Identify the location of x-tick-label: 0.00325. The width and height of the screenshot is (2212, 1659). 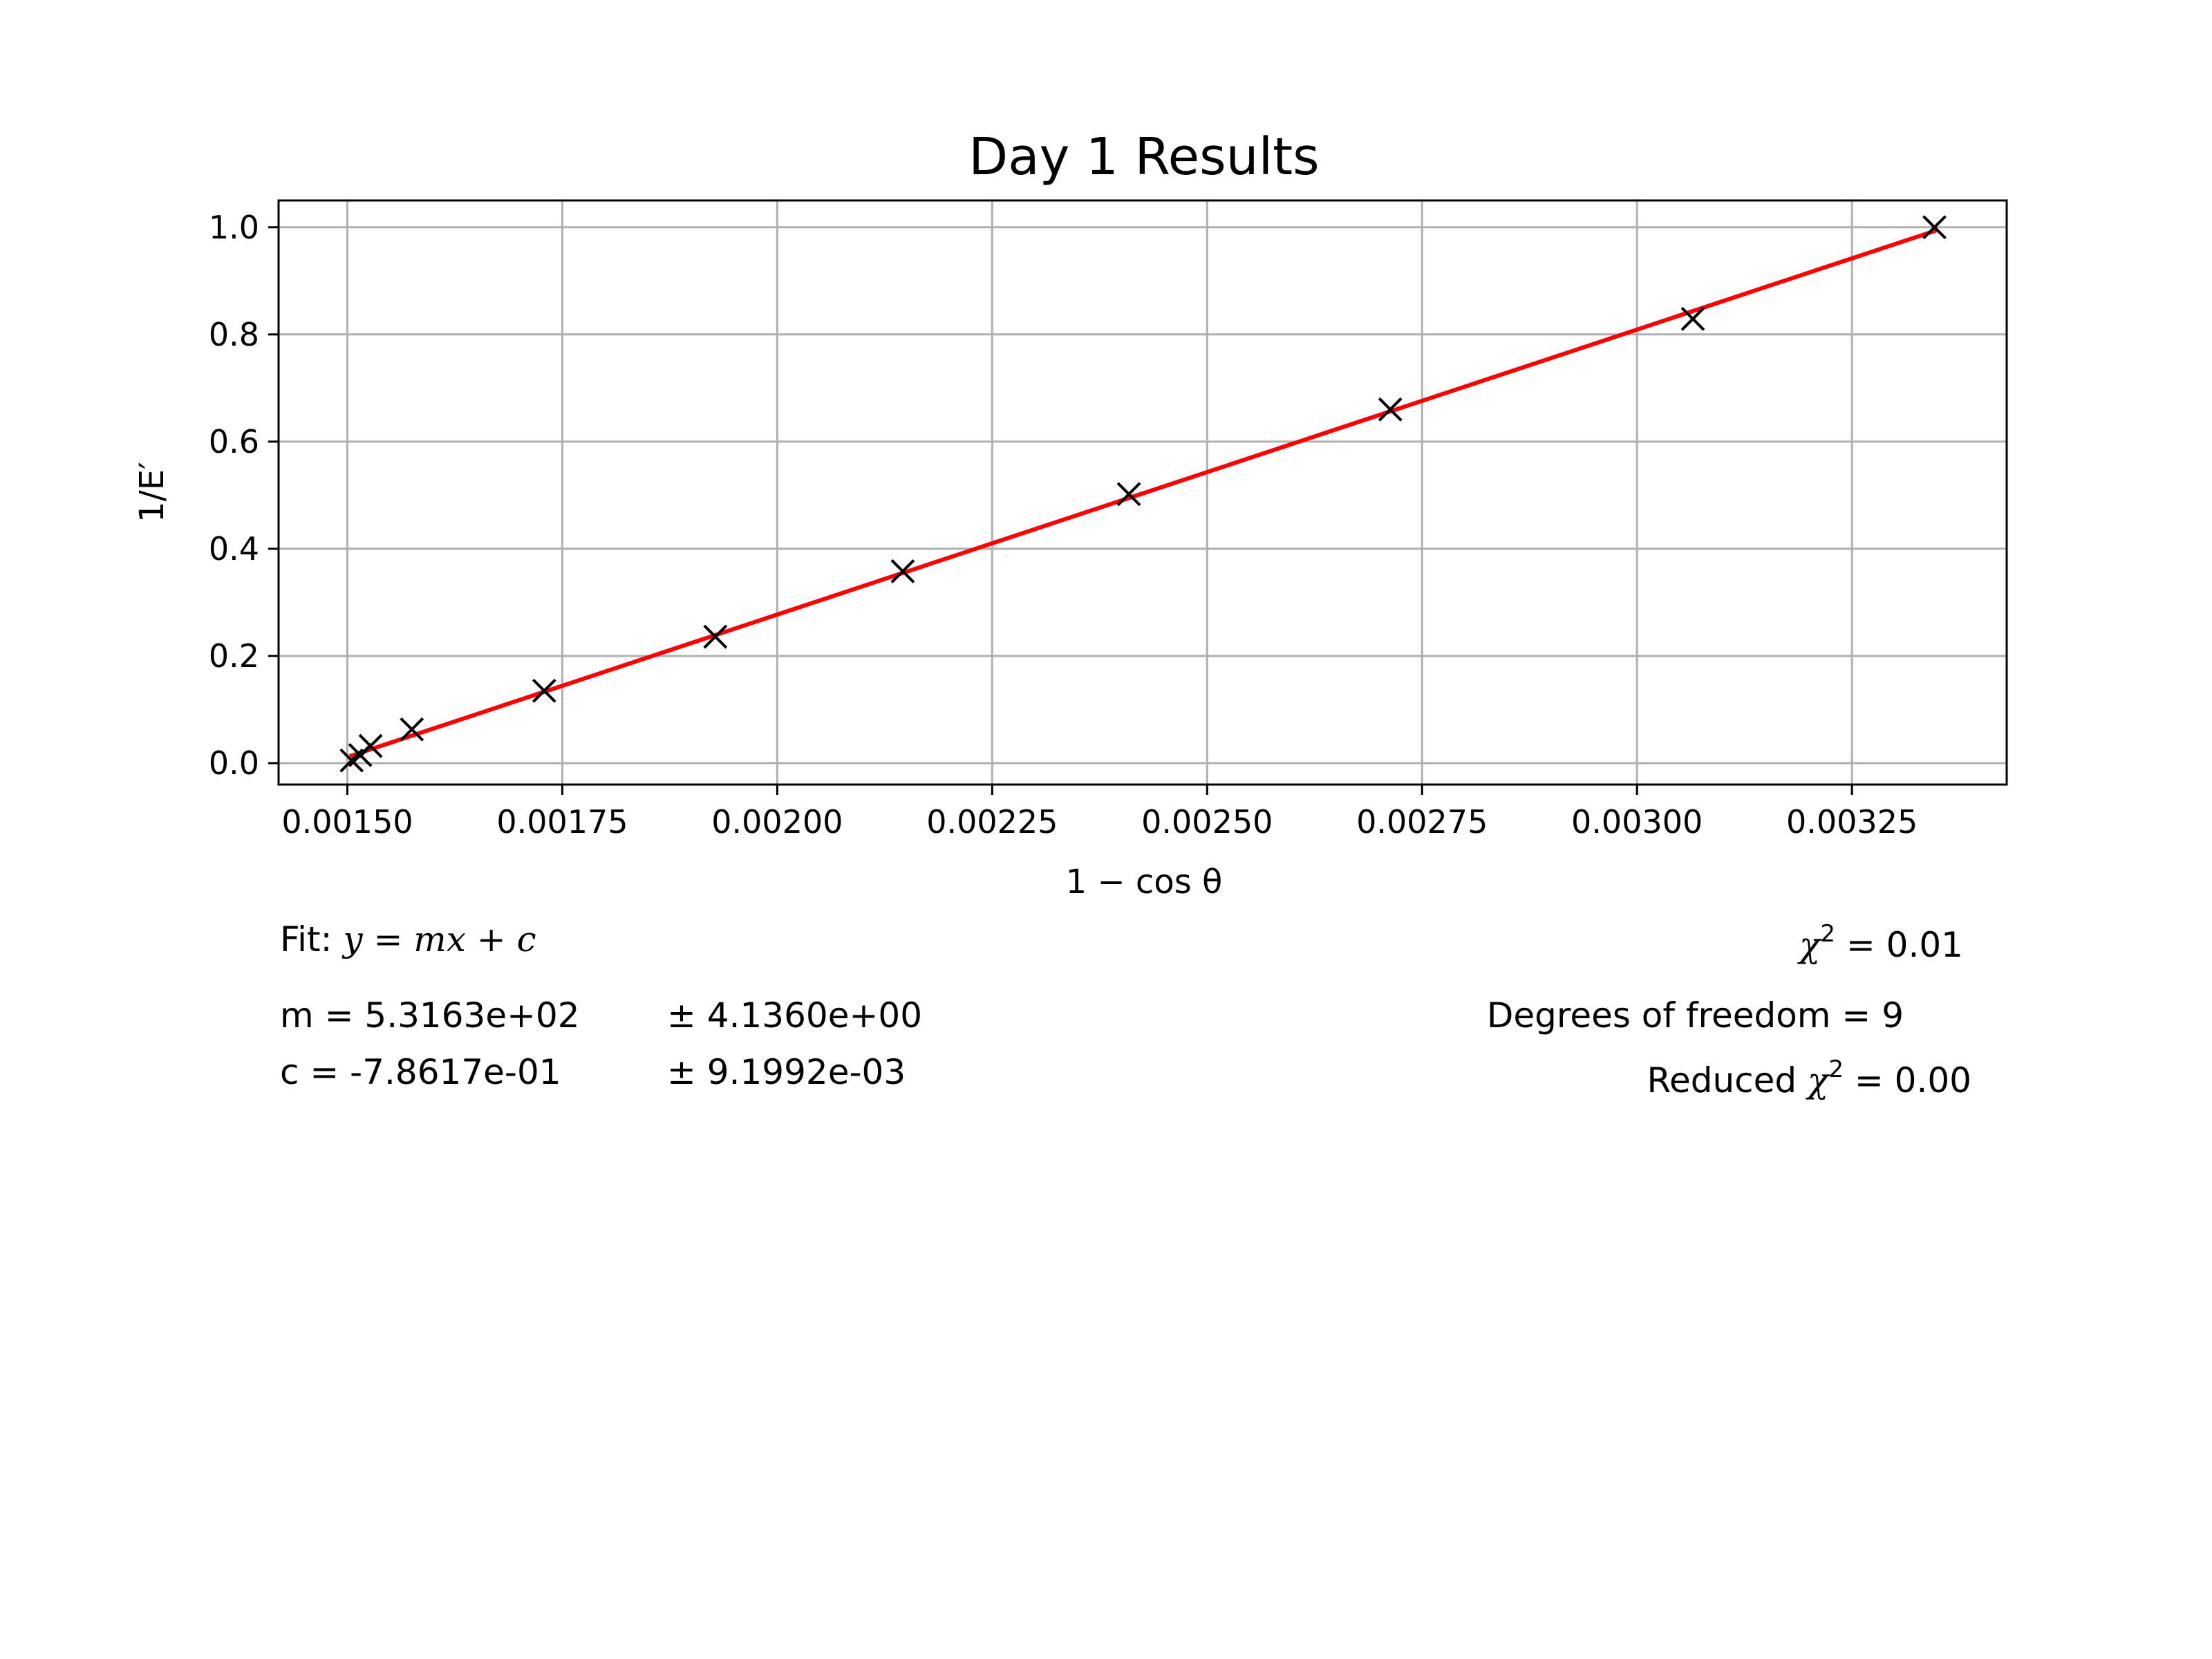
(1852, 822).